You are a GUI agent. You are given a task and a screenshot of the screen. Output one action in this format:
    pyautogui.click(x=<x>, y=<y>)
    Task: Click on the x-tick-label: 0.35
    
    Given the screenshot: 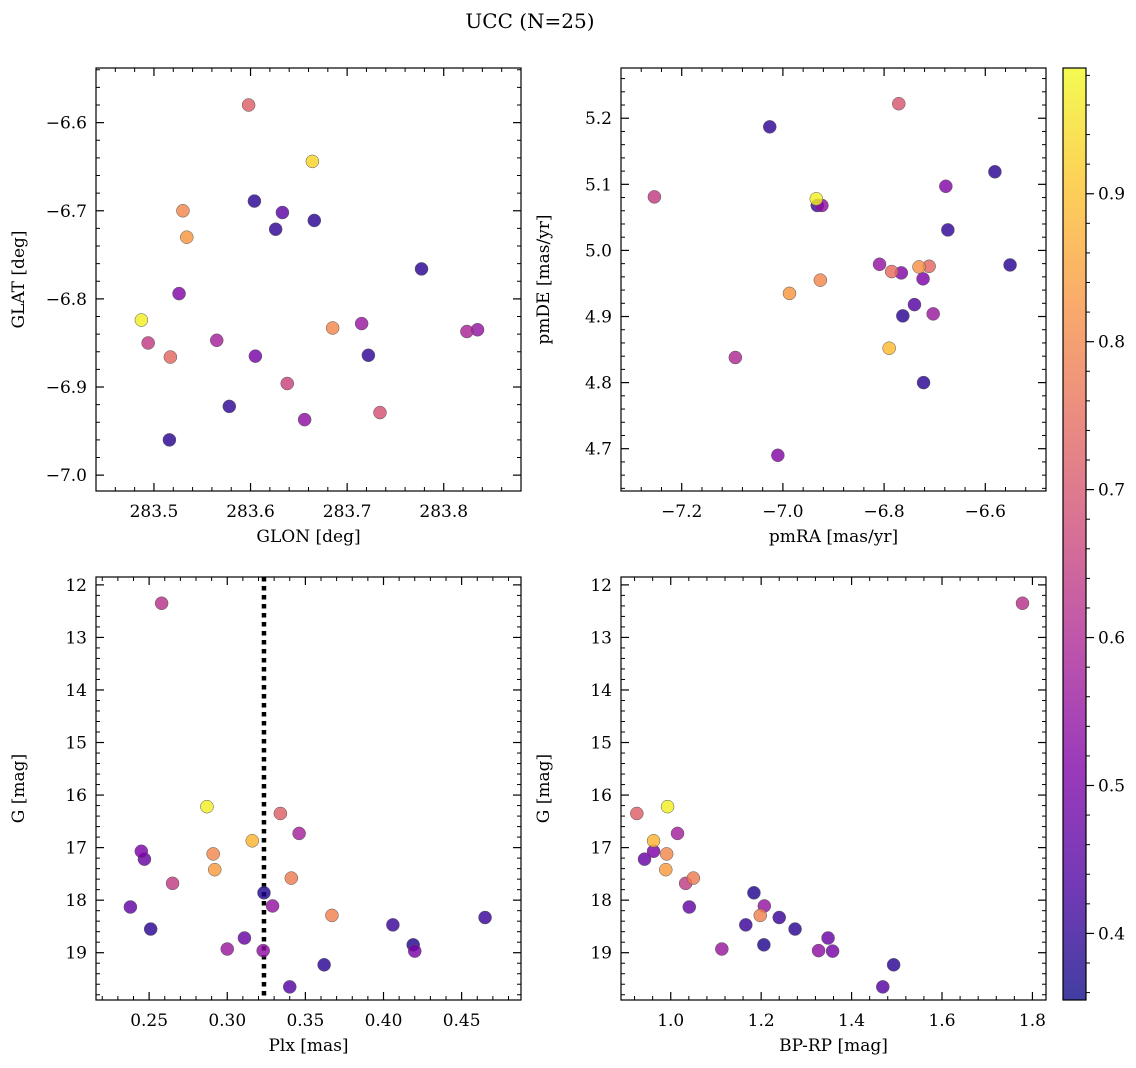 What is the action you would take?
    pyautogui.click(x=305, y=1021)
    